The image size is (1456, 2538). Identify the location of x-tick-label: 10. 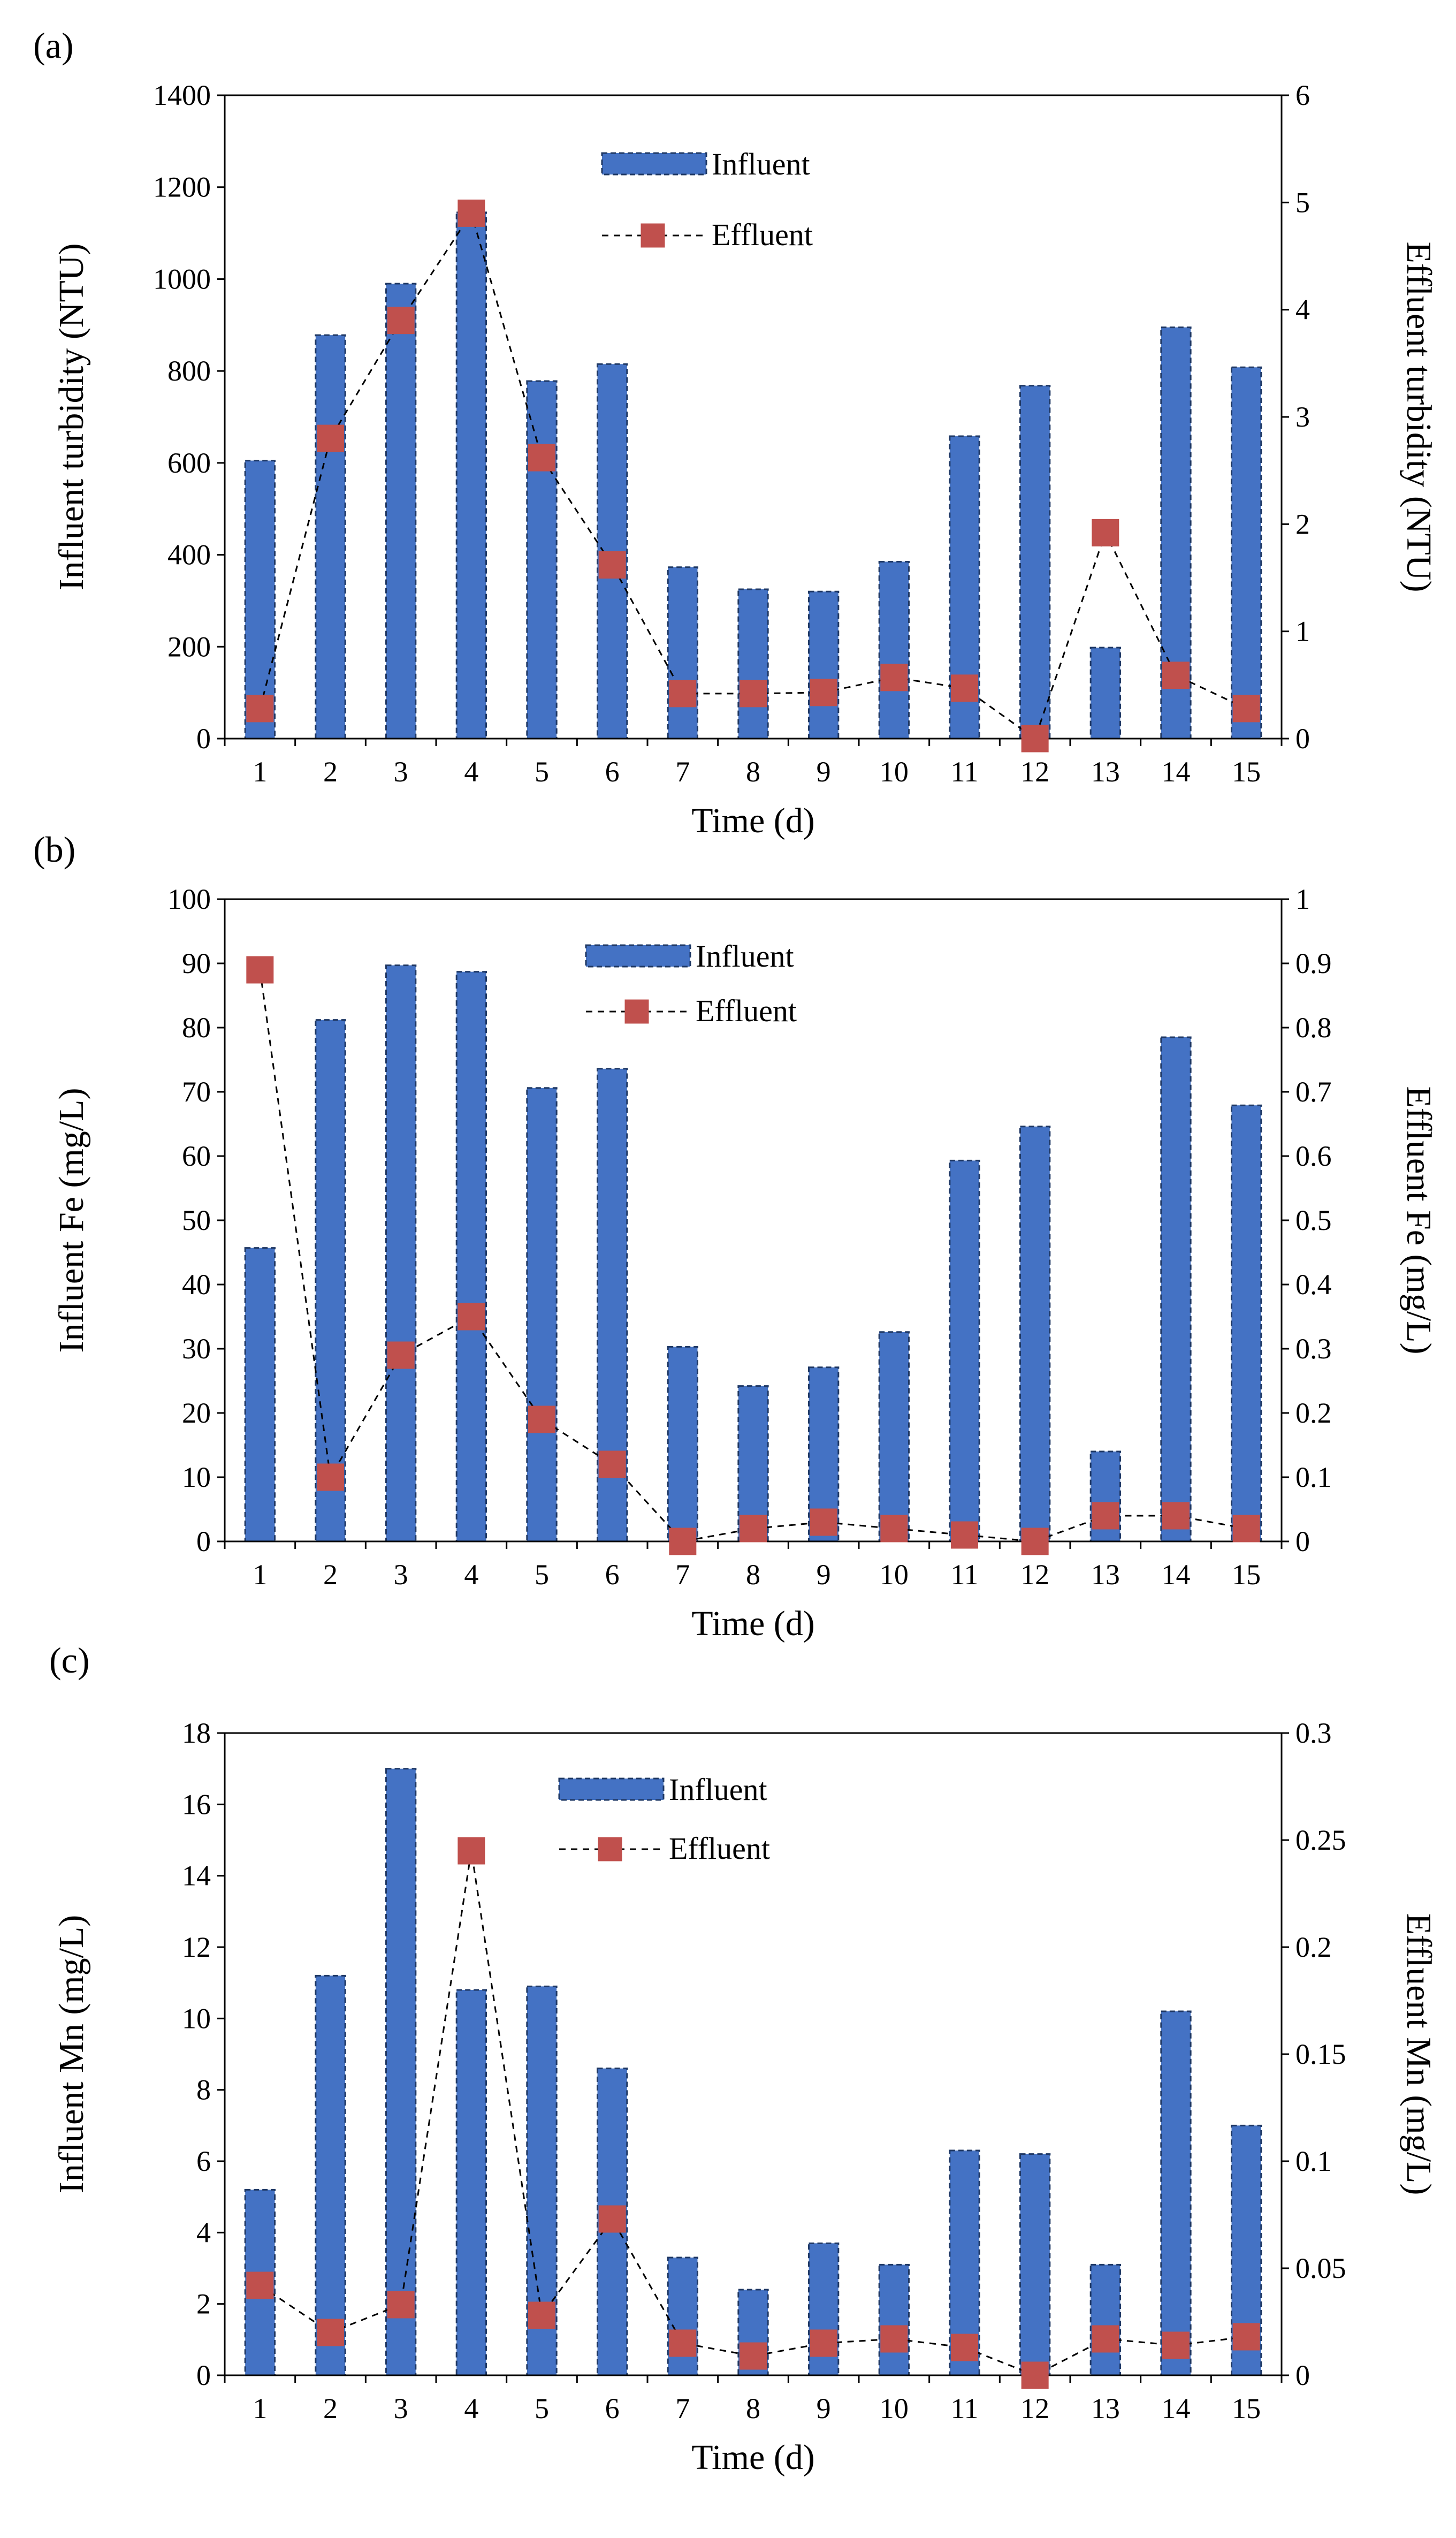
(894, 772).